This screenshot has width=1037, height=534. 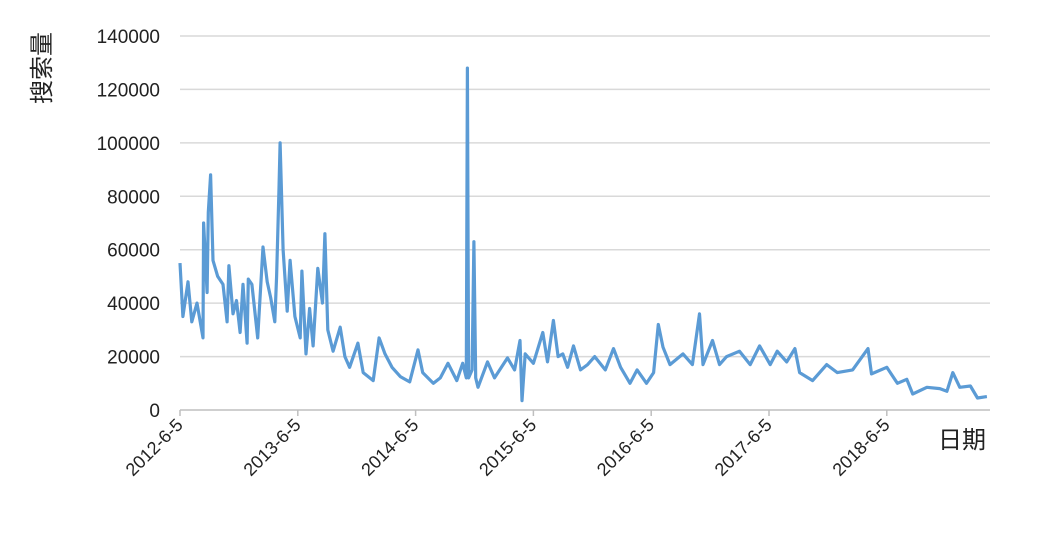 What do you see at coordinates (962, 440) in the screenshot?
I see `x-axis-title: 日期` at bounding box center [962, 440].